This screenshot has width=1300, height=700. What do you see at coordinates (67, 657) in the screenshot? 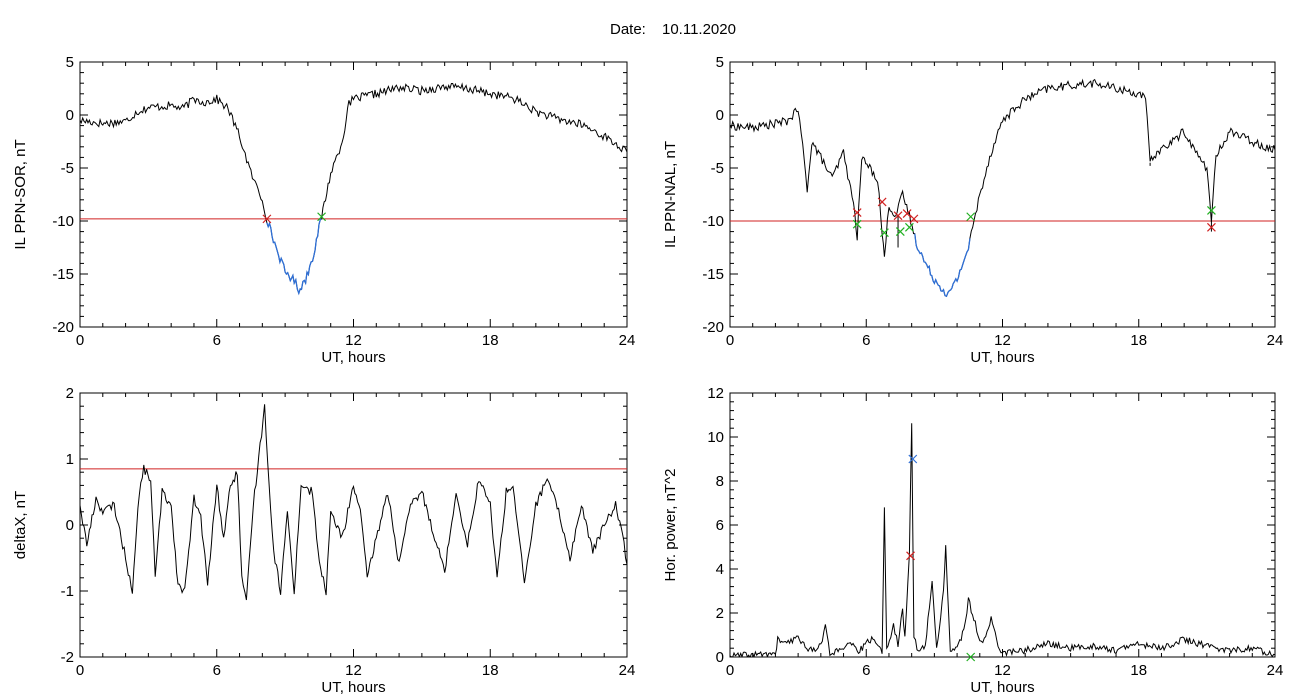
I see `y-tick-label: -2` at bounding box center [67, 657].